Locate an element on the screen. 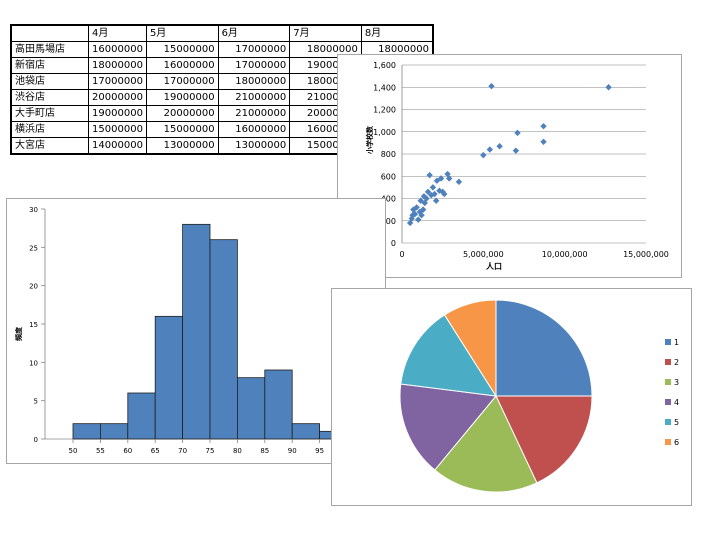  x-tick-label: 85 is located at coordinates (264, 451).